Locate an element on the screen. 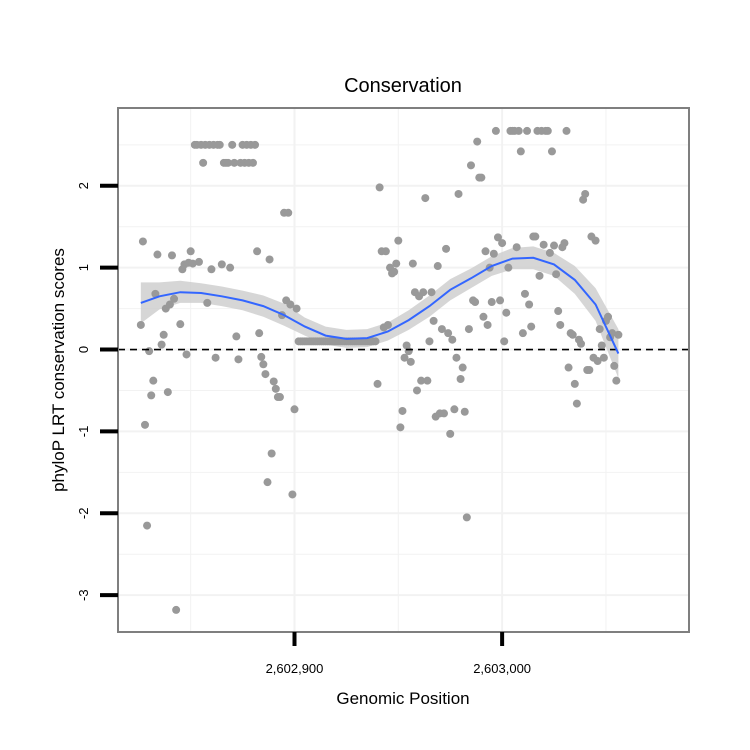  y-axis-label: phyloP LRT conservation scores is located at coordinates (58, 370).